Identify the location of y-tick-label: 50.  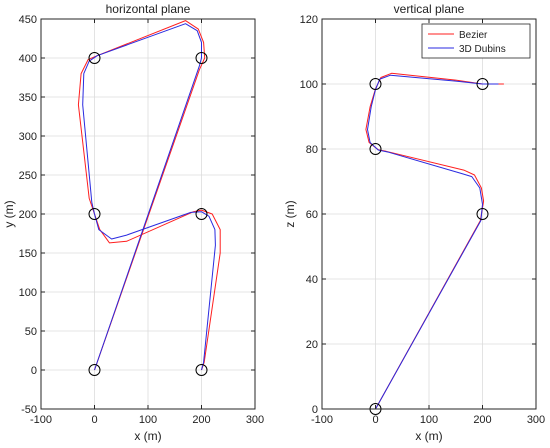
(31, 332).